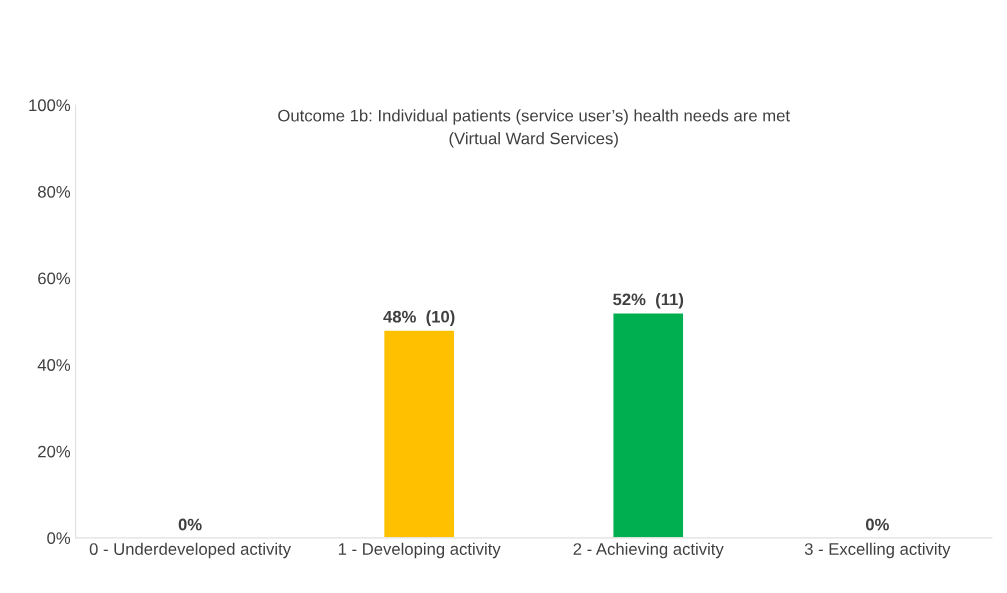 This screenshot has height=593, width=1007. Describe the element at coordinates (419, 318) in the screenshot. I see `data-label: 48% (10)` at that location.